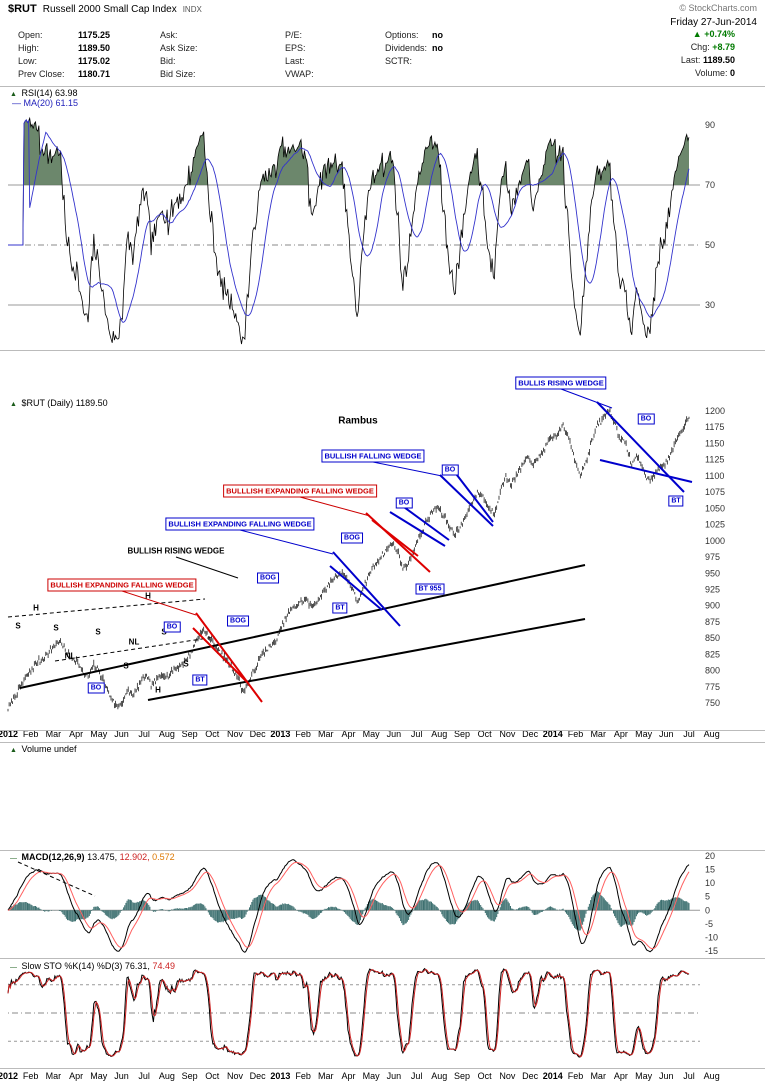 The height and width of the screenshot is (1088, 765). Describe the element at coordinates (552, 734) in the screenshot. I see `month-label: 2014` at that location.